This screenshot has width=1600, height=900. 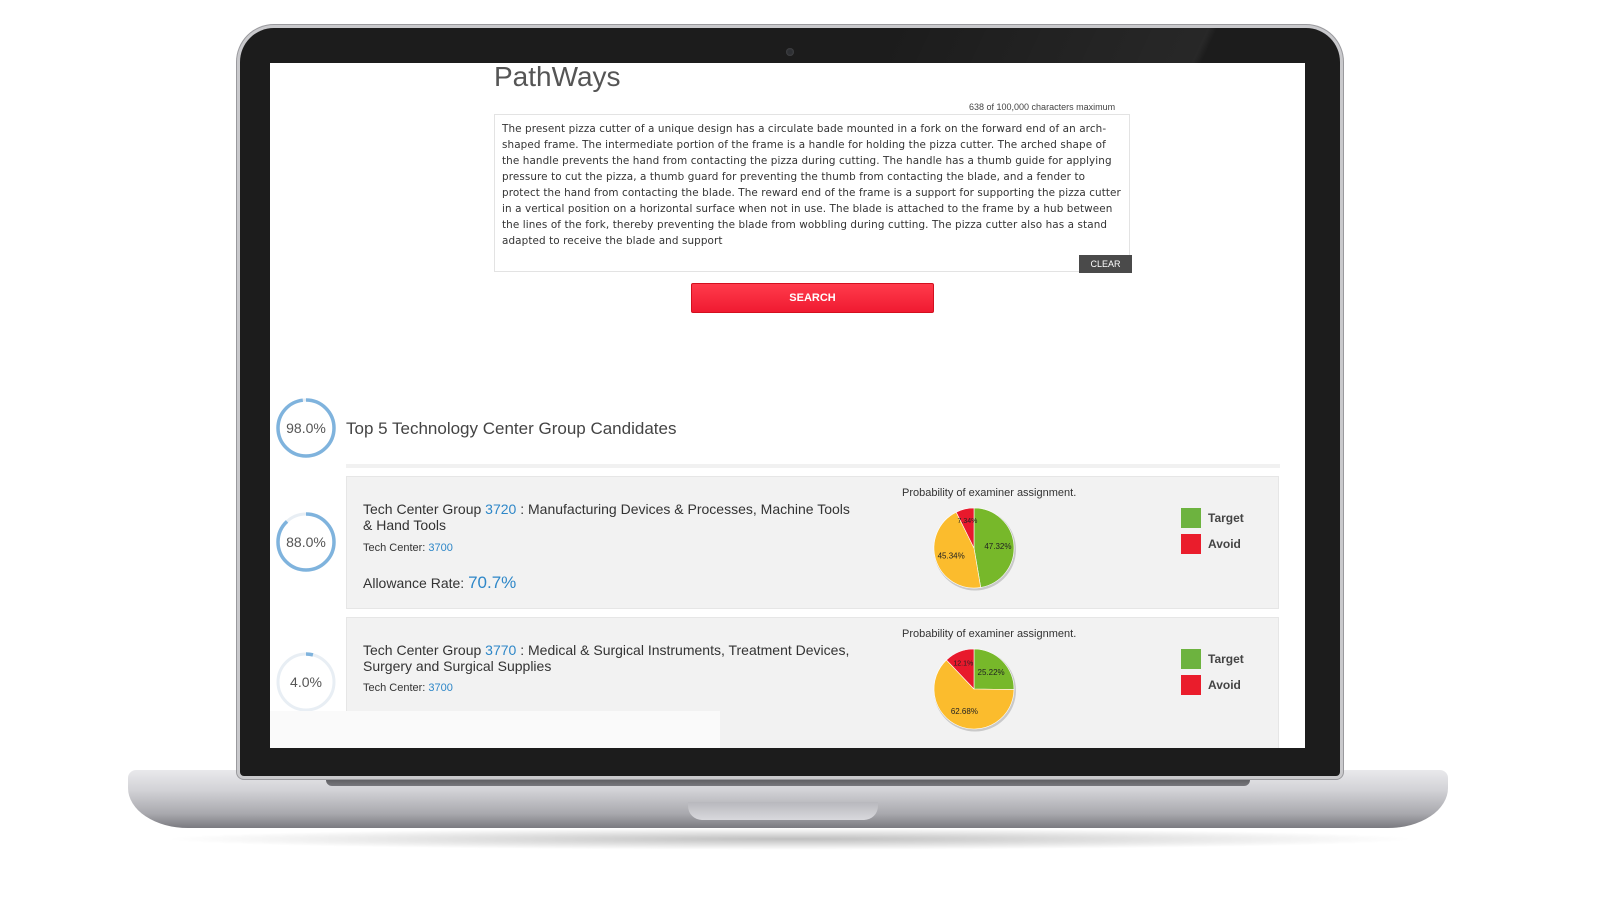 I want to click on pie-label-target: 25.22%, so click(x=991, y=672).